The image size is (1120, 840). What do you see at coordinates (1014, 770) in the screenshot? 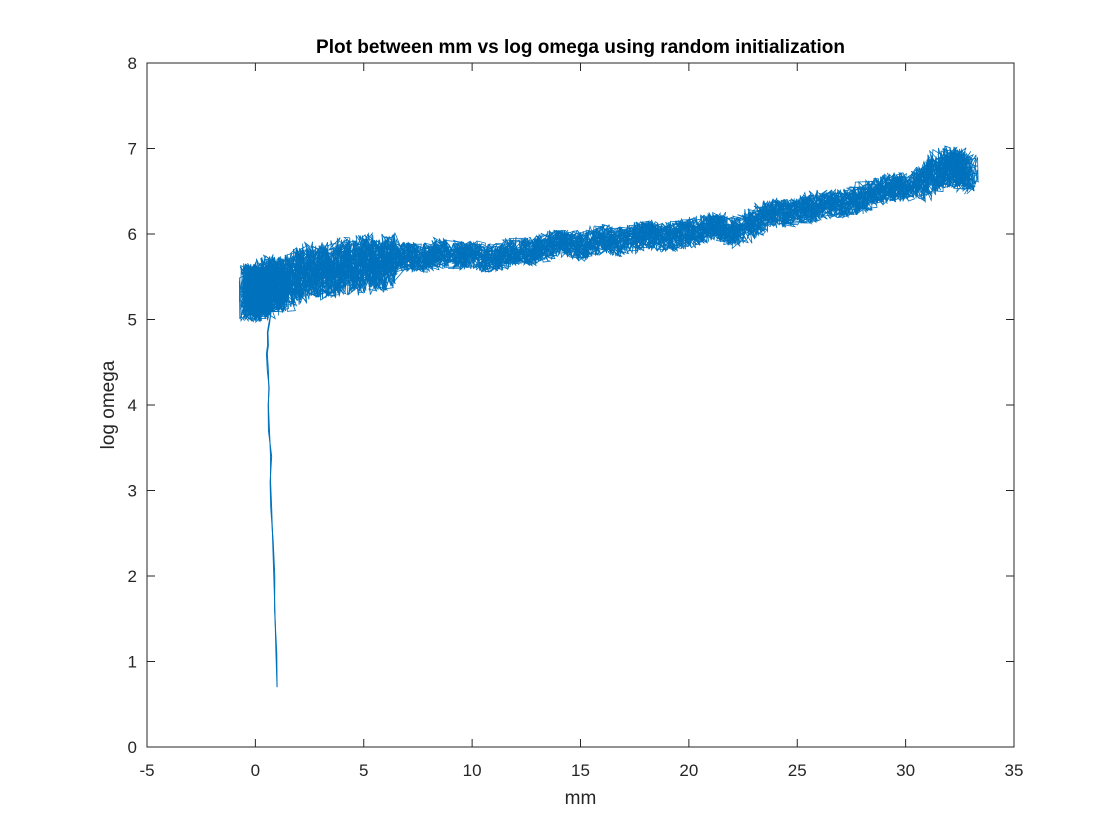
I see `x-tick-label: 35` at bounding box center [1014, 770].